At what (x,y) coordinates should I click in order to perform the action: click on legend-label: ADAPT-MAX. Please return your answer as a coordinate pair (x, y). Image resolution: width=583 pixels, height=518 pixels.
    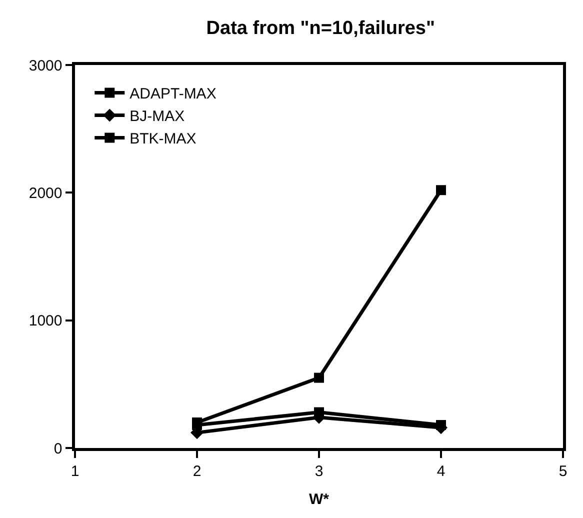
    Looking at the image, I should click on (173, 94).